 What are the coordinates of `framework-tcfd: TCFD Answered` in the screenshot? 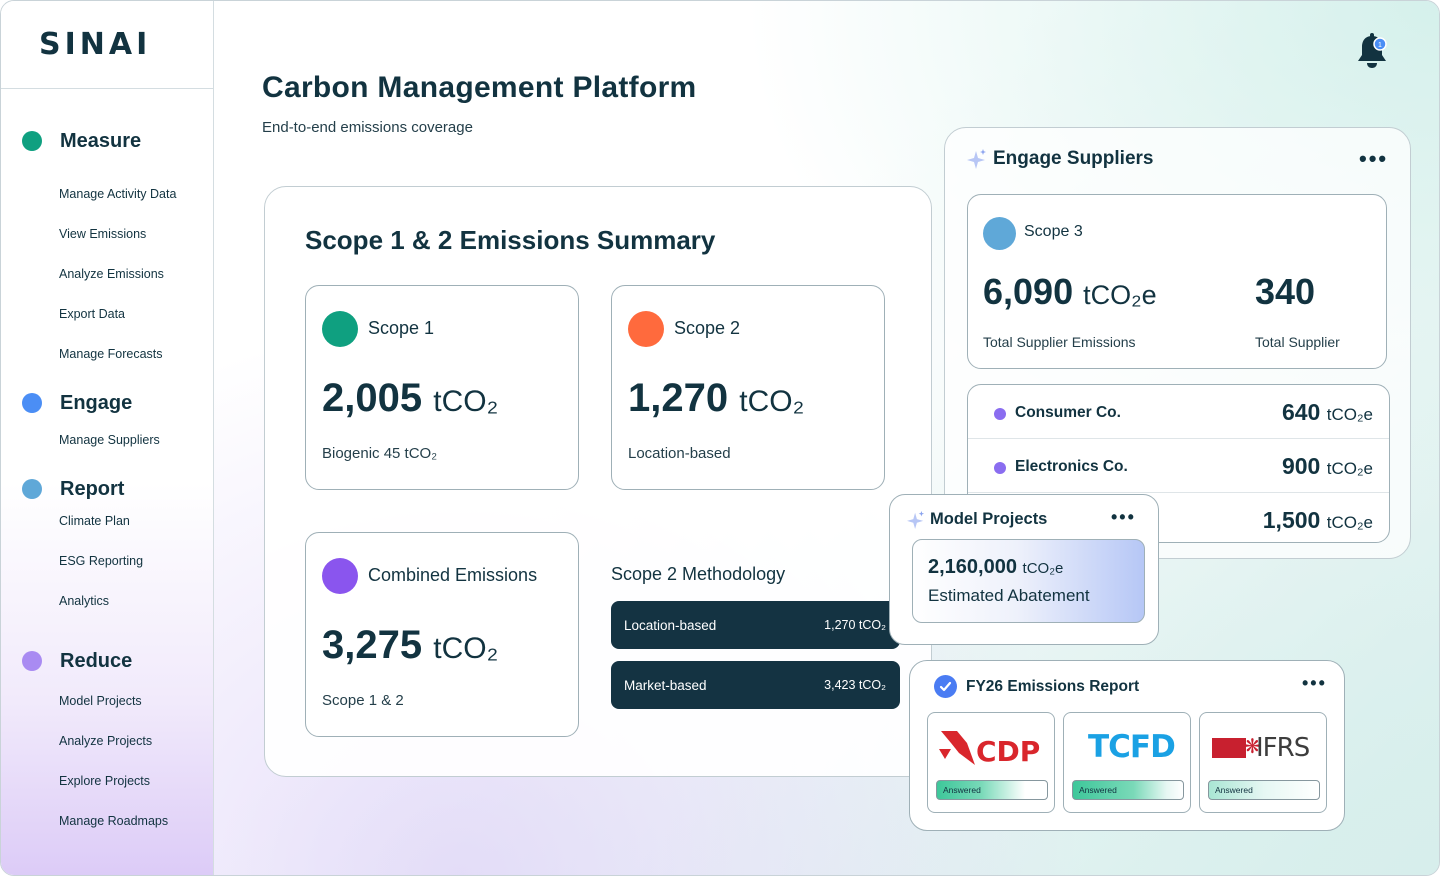 It's located at (1127, 762).